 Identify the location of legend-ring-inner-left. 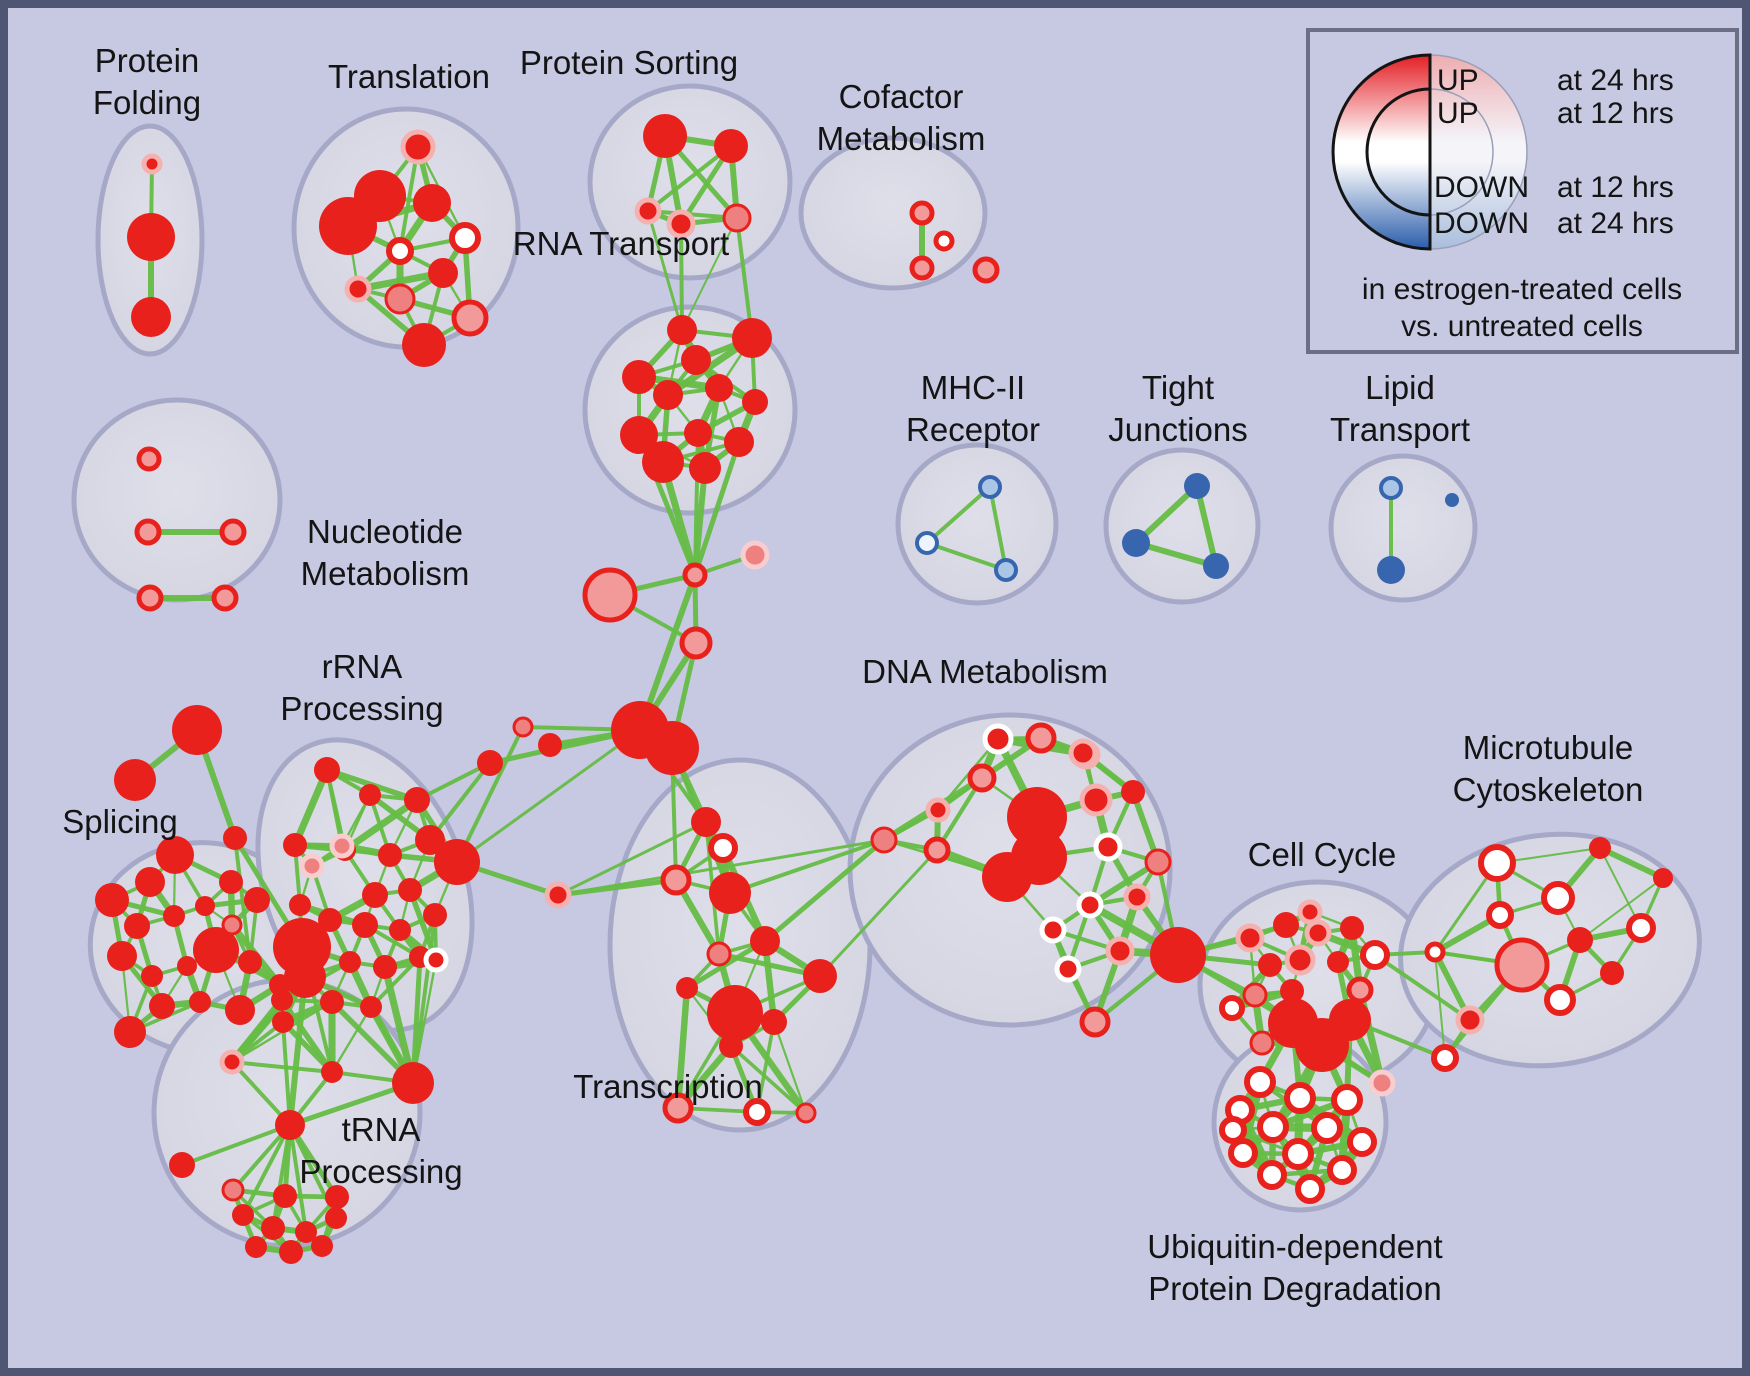
(1398, 152).